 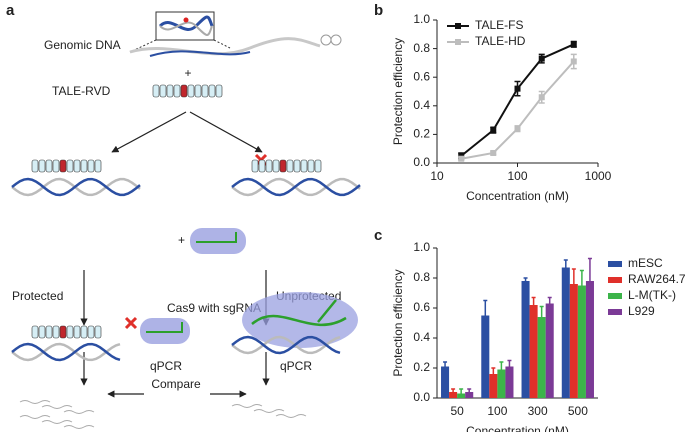 I want to click on x-tick-label: 50, so click(x=457, y=411).